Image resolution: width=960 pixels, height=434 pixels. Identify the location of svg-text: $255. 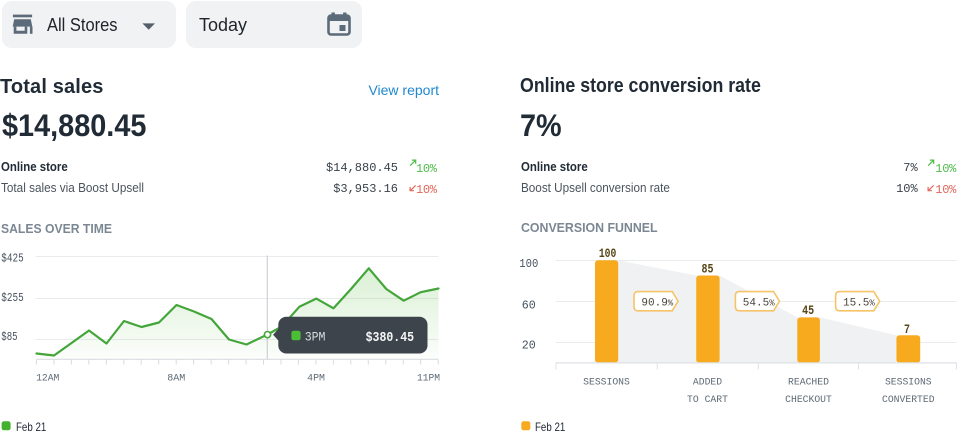
(12, 298).